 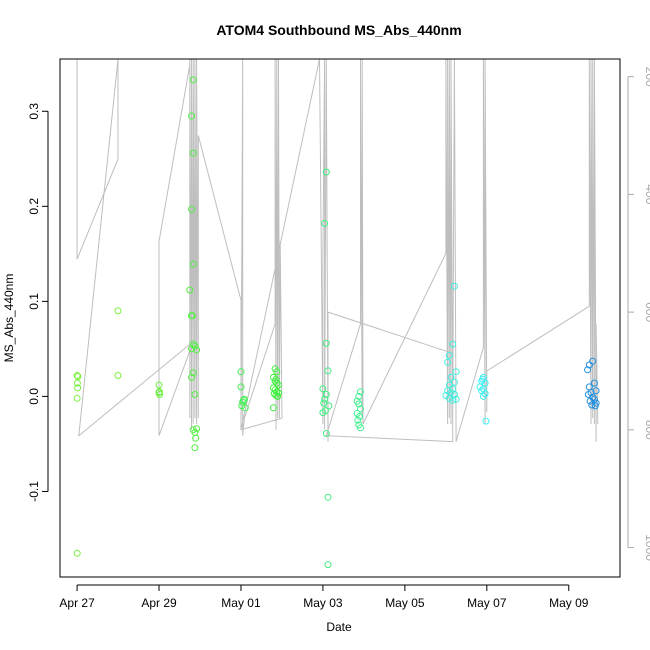 What do you see at coordinates (241, 603) in the screenshot?
I see `x-tick-label: May 01` at bounding box center [241, 603].